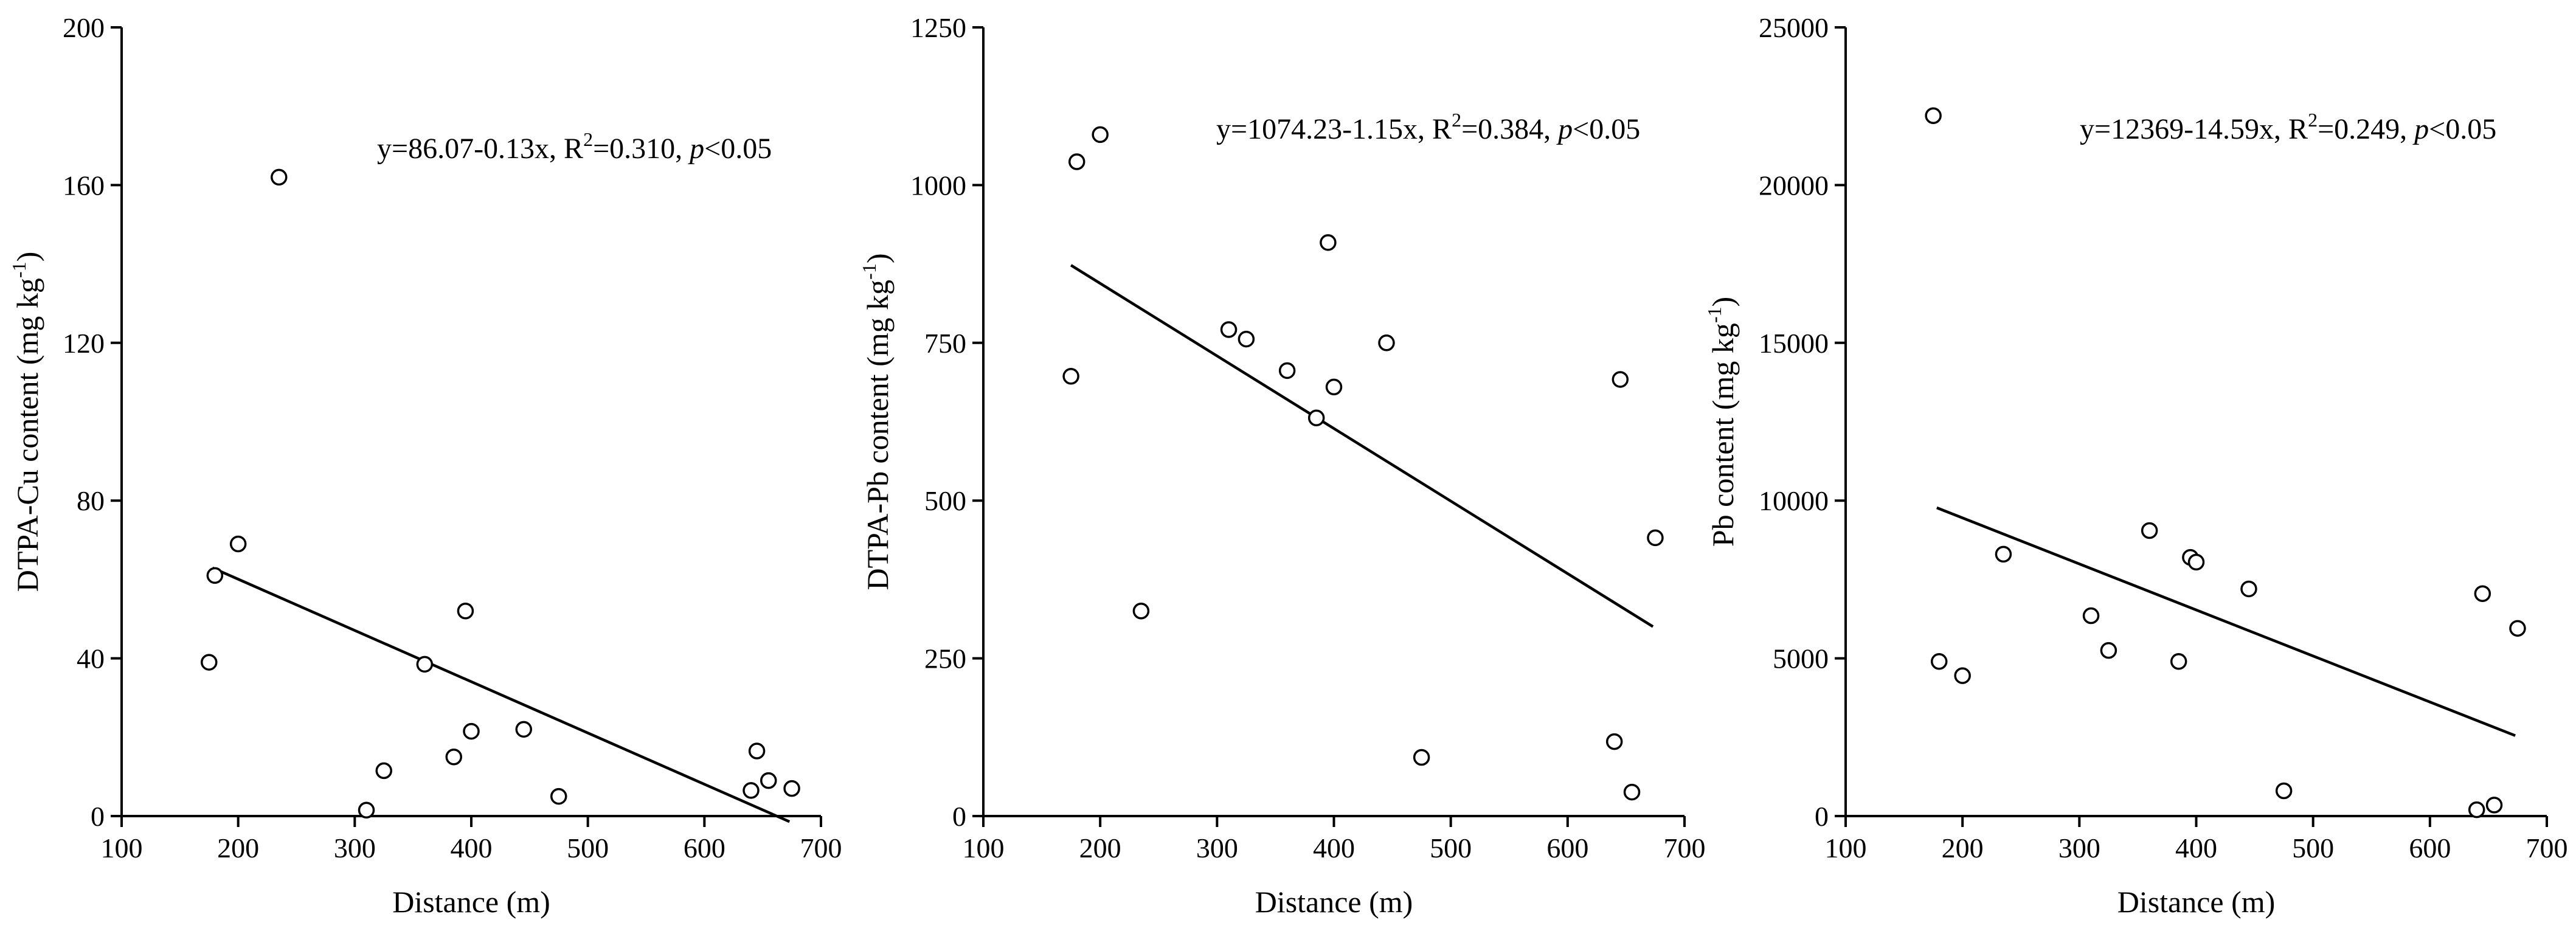  I want to click on y-axis-title-main: Pb content (mg kg, so click(1723, 435).